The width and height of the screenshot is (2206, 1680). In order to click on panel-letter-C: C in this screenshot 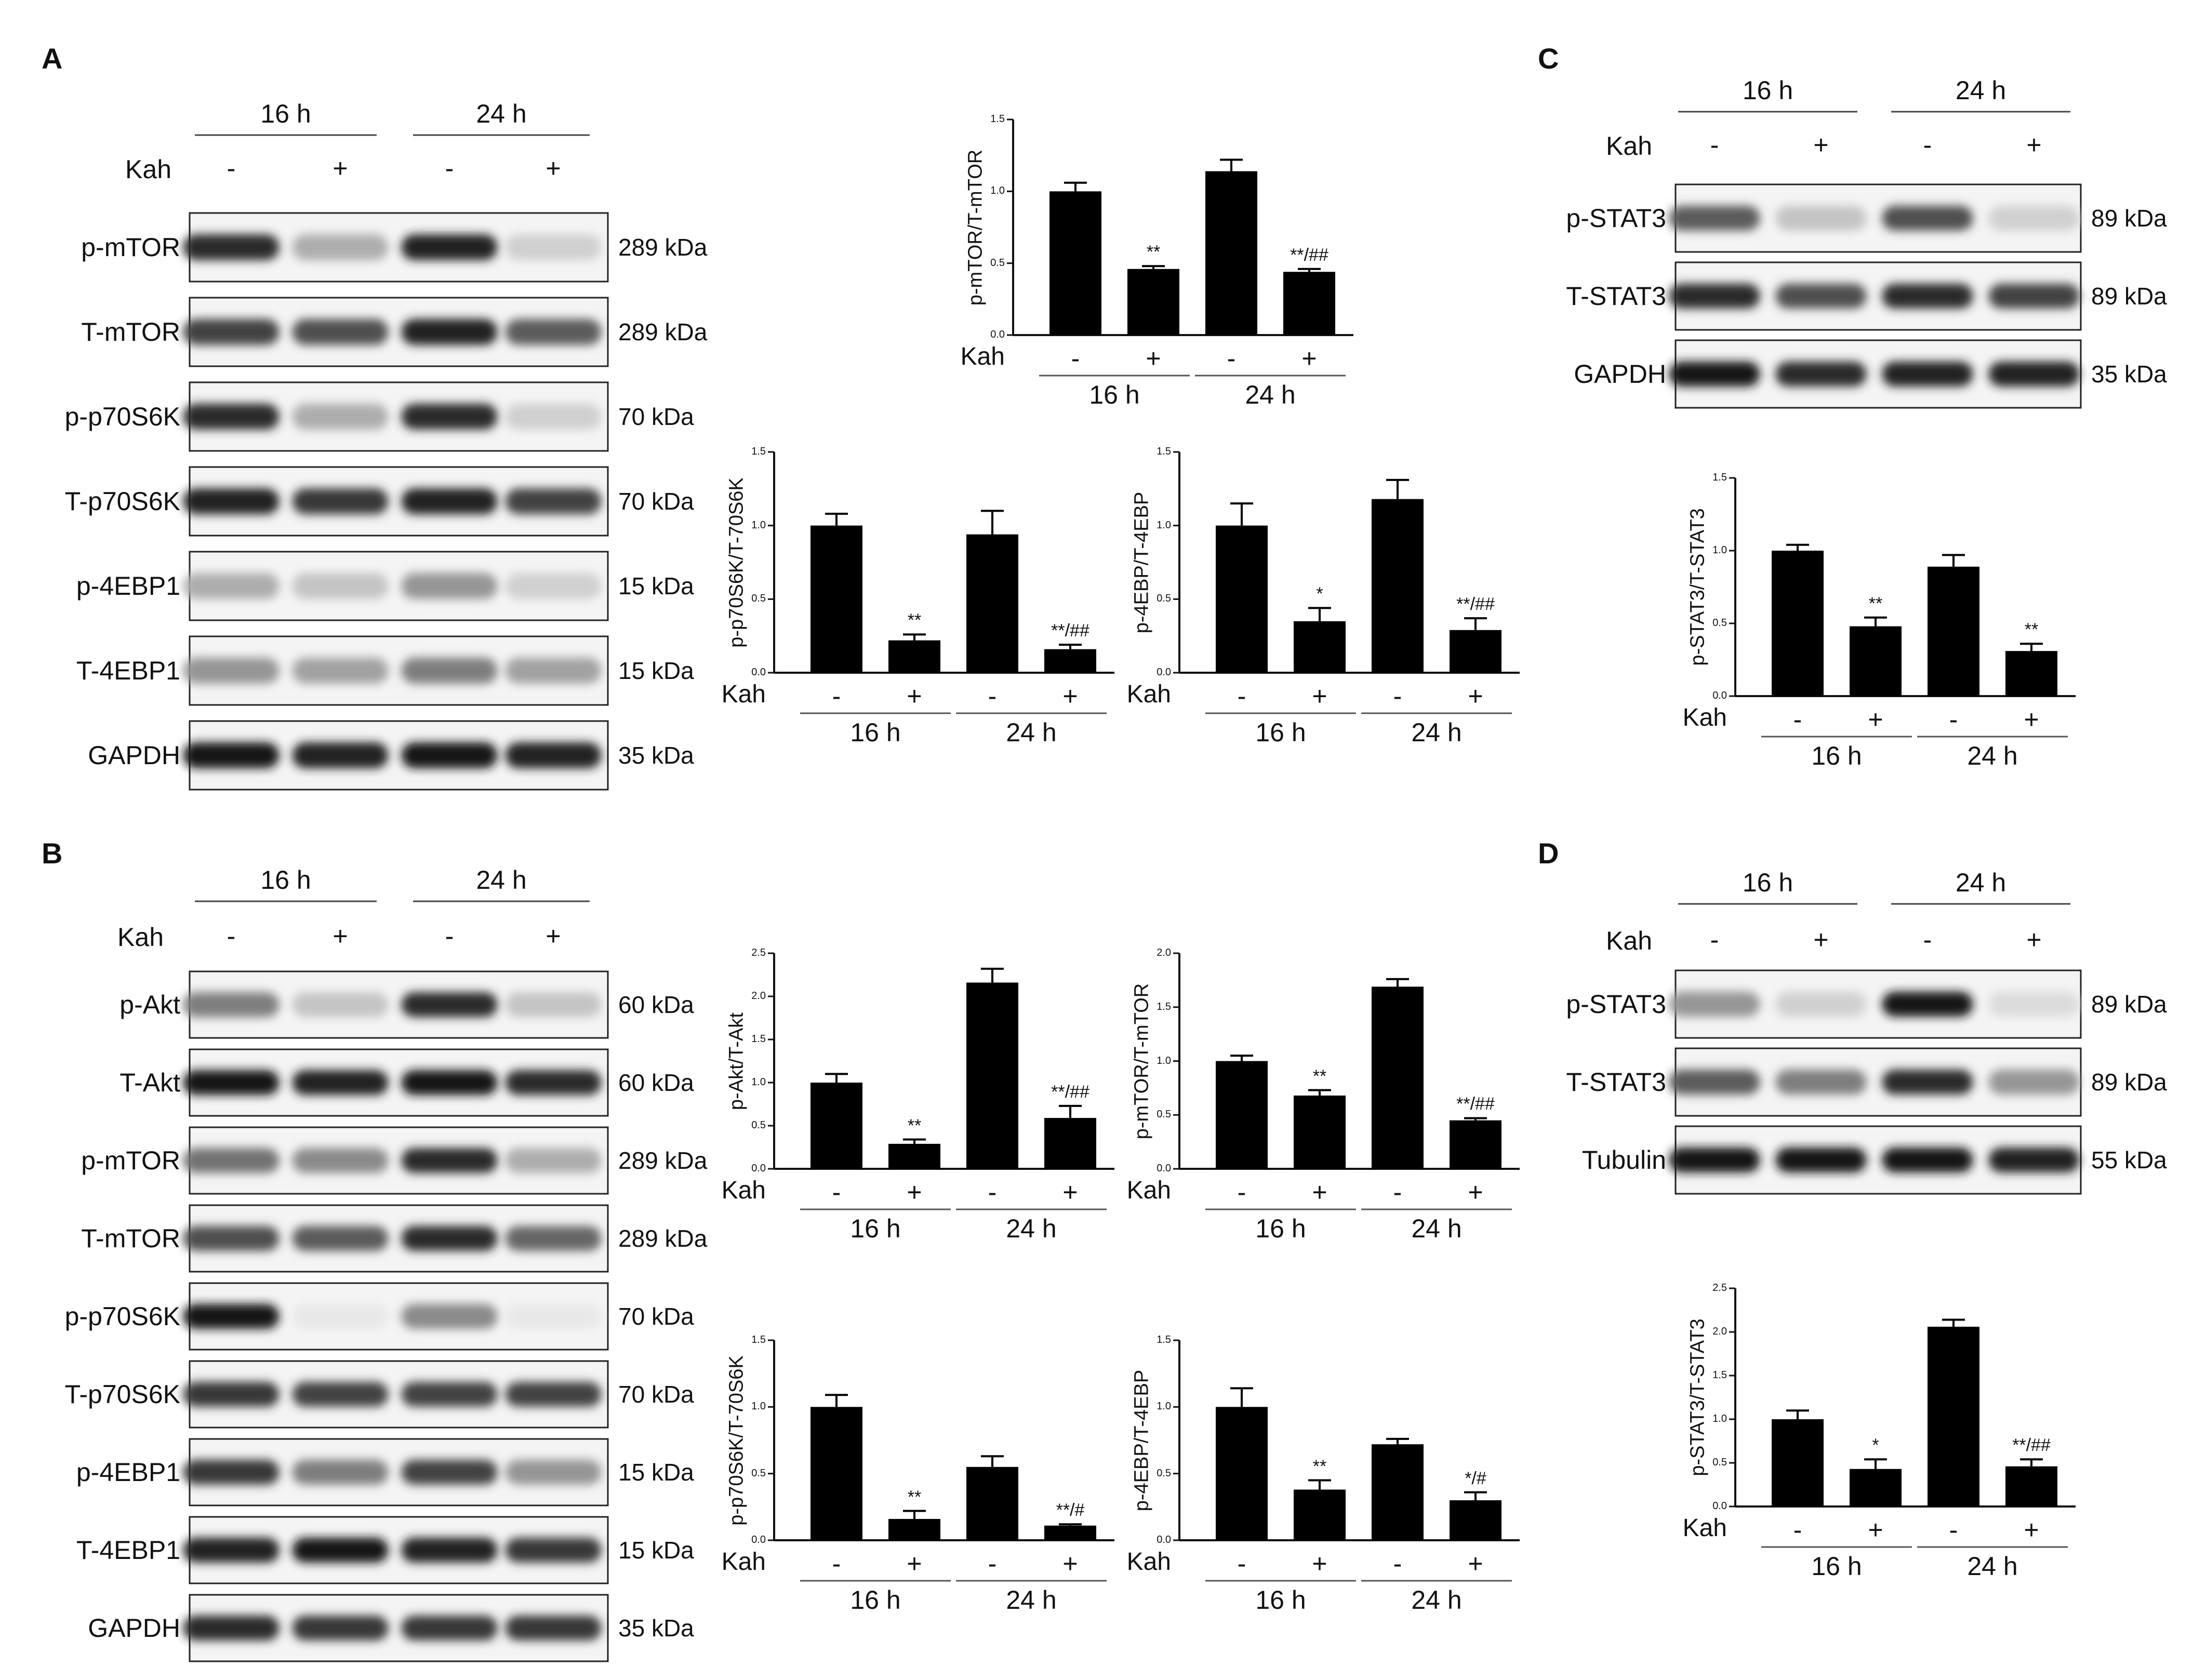, I will do `click(1548, 58)`.